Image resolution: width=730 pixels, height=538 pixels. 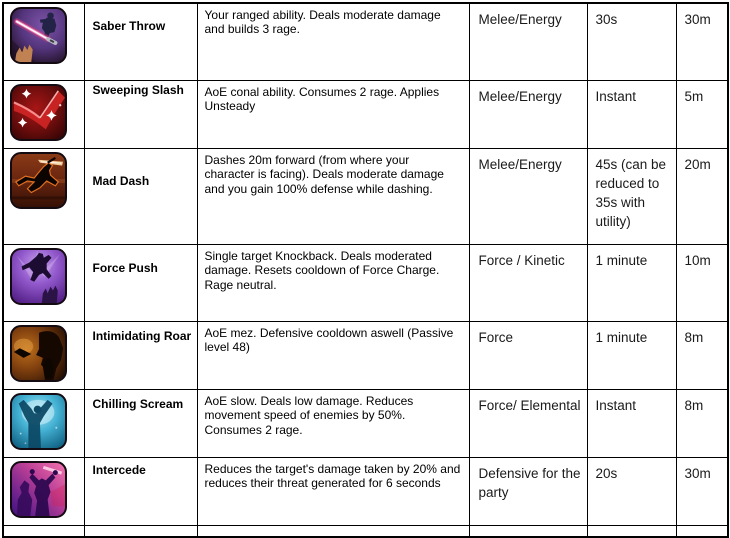 I want to click on ability-cooldown: 45s (can be reduced to 35s with utility), so click(x=631, y=196).